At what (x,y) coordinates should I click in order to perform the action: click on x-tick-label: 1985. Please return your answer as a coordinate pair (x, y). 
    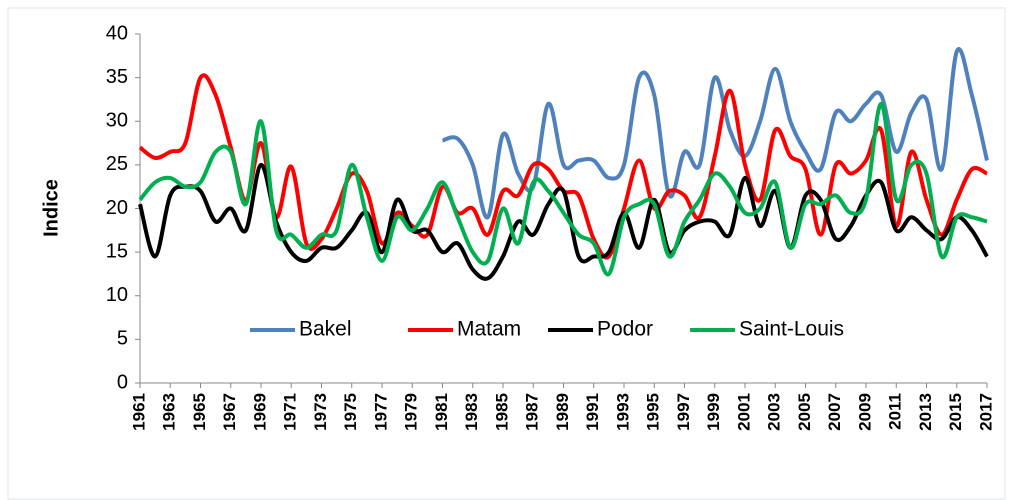
    Looking at the image, I should click on (501, 412).